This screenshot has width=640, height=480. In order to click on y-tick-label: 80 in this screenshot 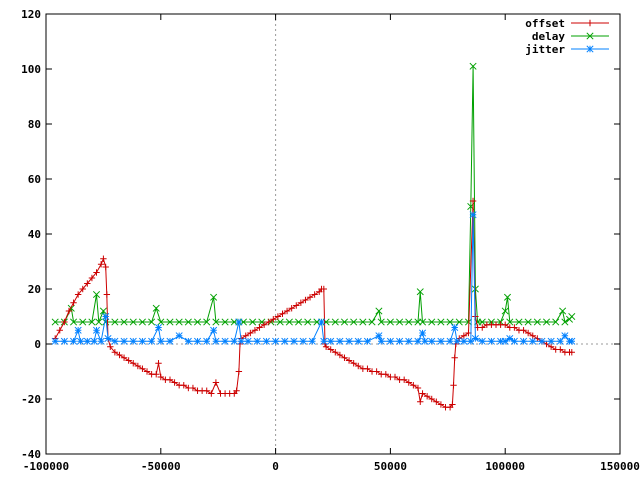, I will do `click(34, 124)`.